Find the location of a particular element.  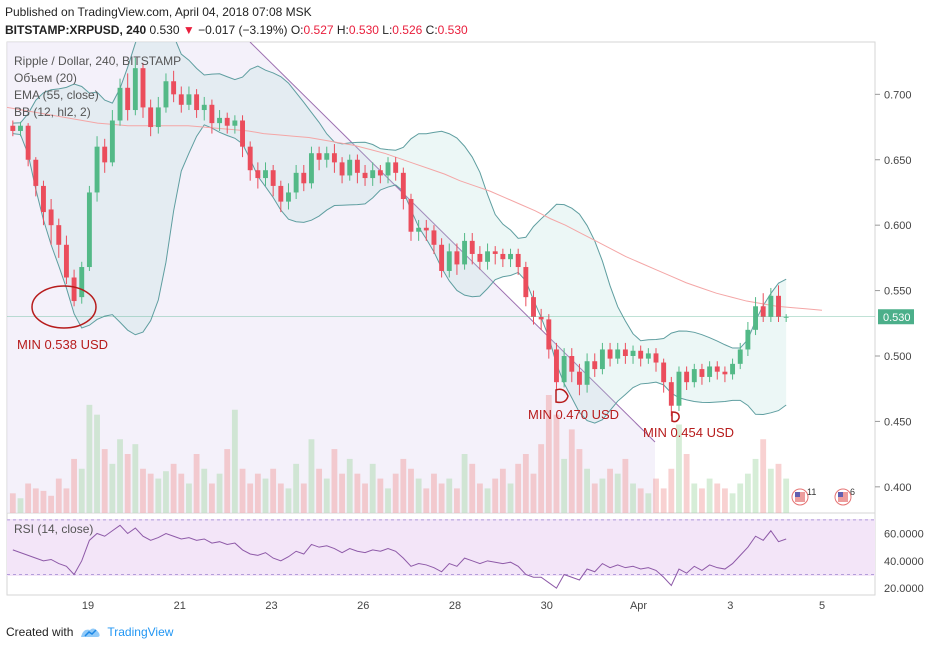

low-value: 0.526 is located at coordinates (407, 30).